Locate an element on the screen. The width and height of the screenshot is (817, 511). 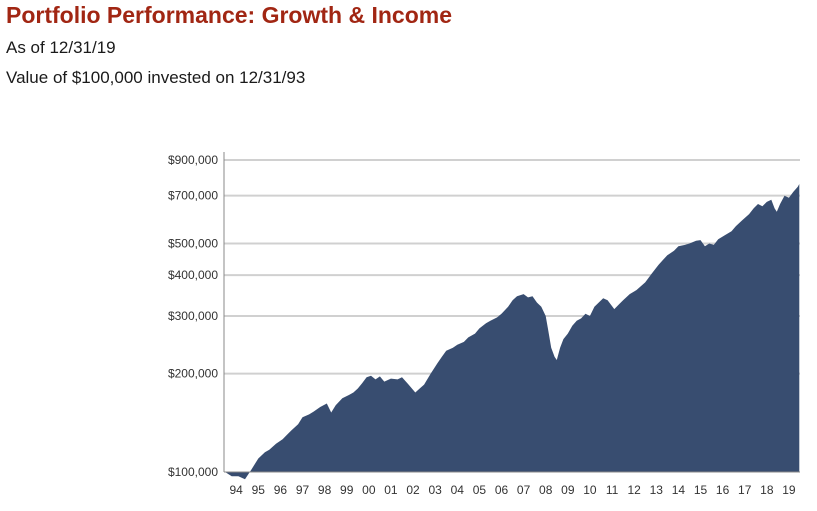
chart-subtitle: Value of $100,000 invested on 12/31/93 is located at coordinates (156, 77).